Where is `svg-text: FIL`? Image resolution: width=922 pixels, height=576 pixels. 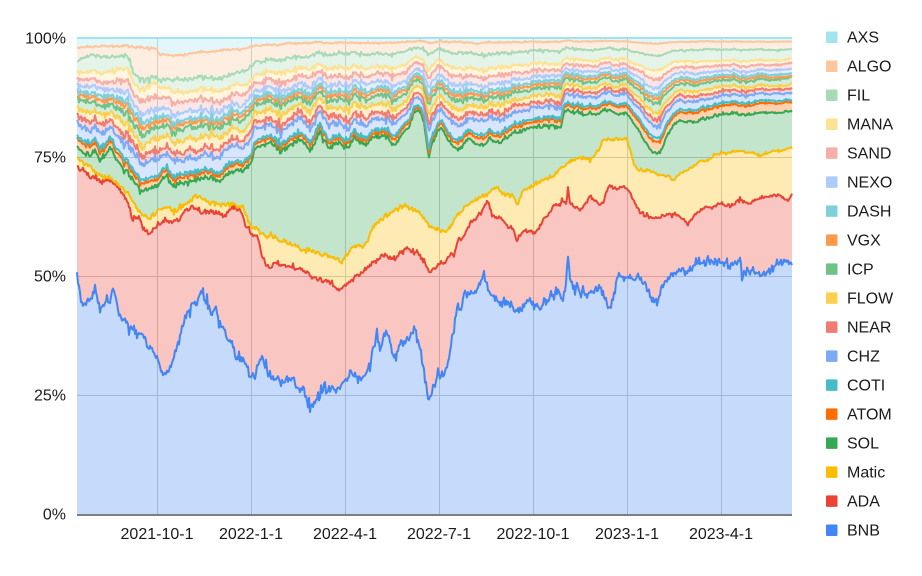
svg-text: FIL is located at coordinates (858, 96).